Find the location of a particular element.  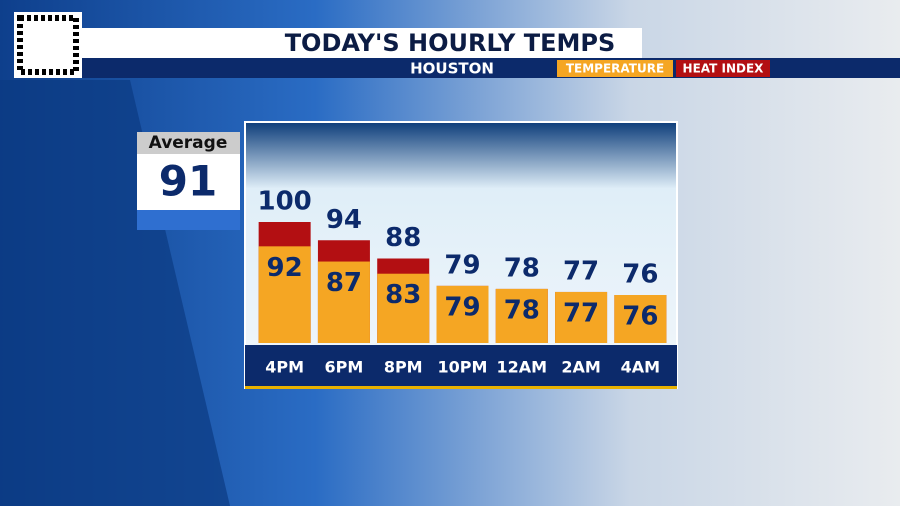

qr-pattern is located at coordinates (48, 45).